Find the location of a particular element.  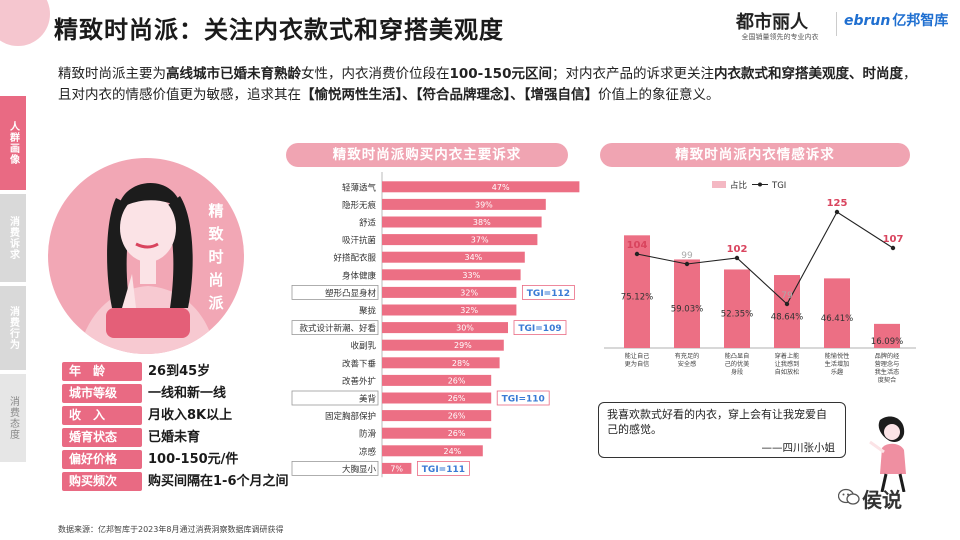

chart2-tgi-label: 102 is located at coordinates (737, 249).